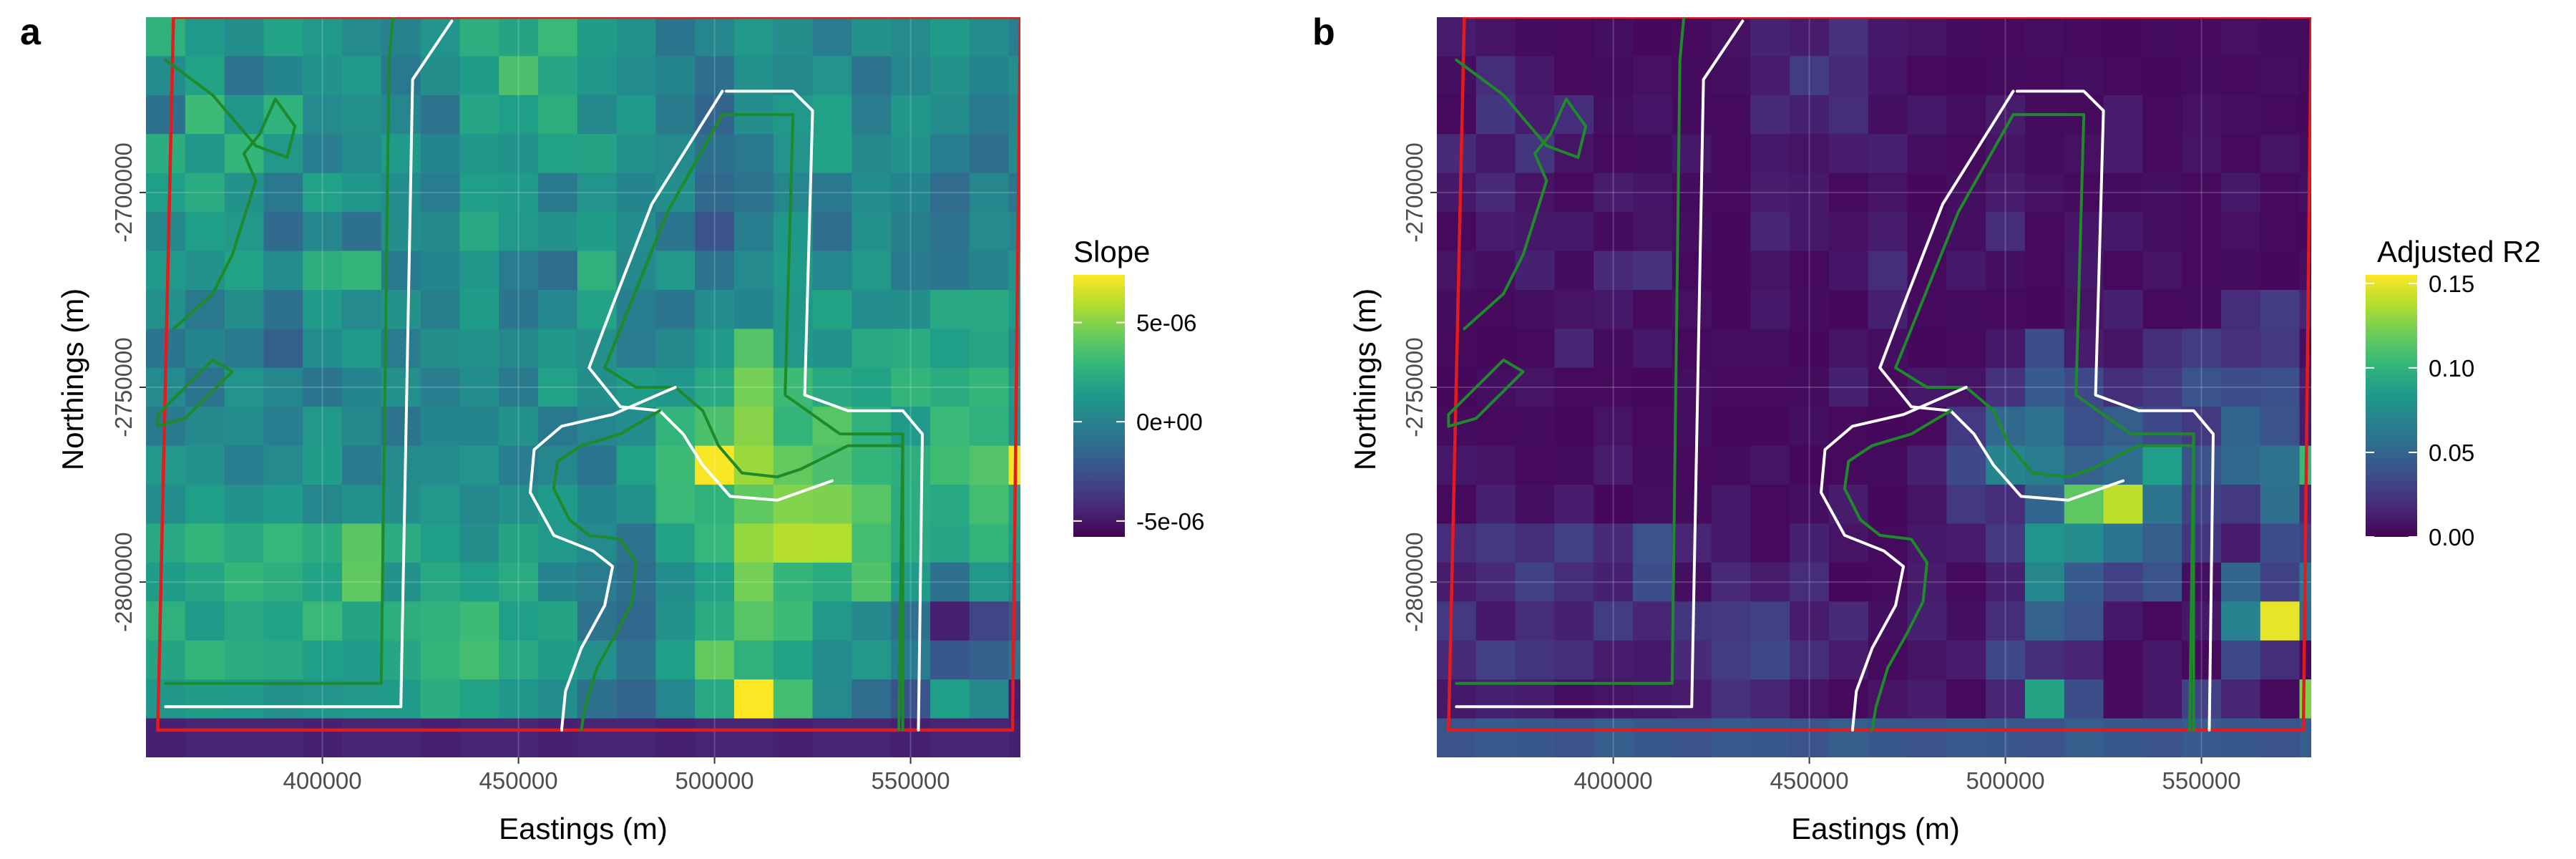 The width and height of the screenshot is (2576, 859). I want to click on overlay-inner-zone-outline, so click(753, 422).